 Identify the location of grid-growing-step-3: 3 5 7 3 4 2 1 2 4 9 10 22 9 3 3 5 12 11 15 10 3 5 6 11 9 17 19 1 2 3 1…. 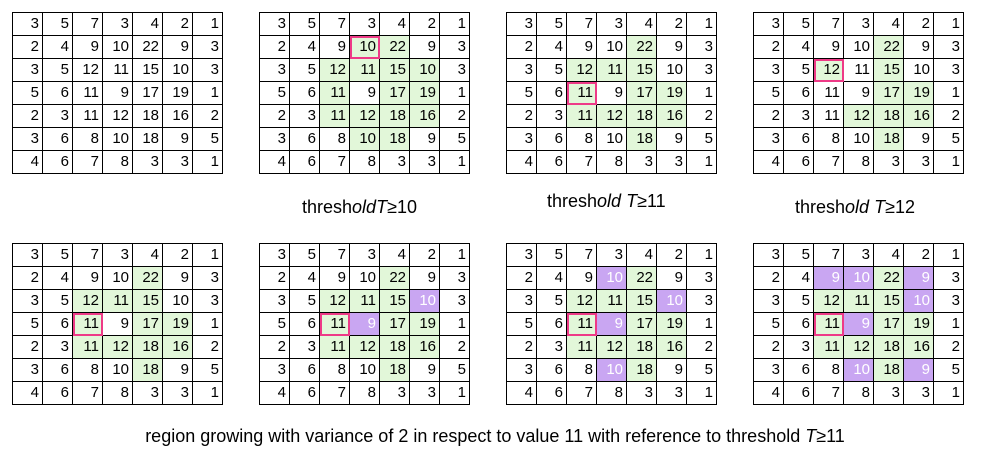
(611, 324).